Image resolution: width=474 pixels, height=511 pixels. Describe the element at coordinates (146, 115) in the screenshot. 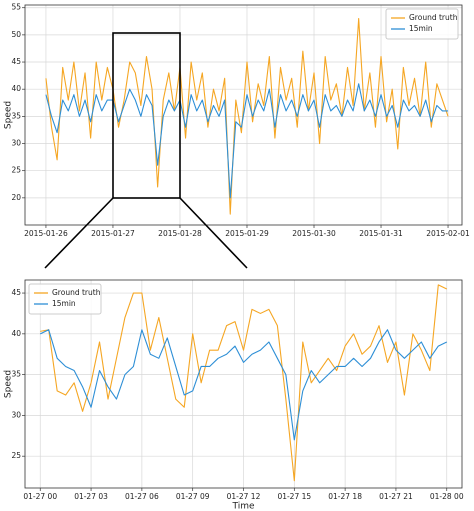

I see `zoom-box` at that location.